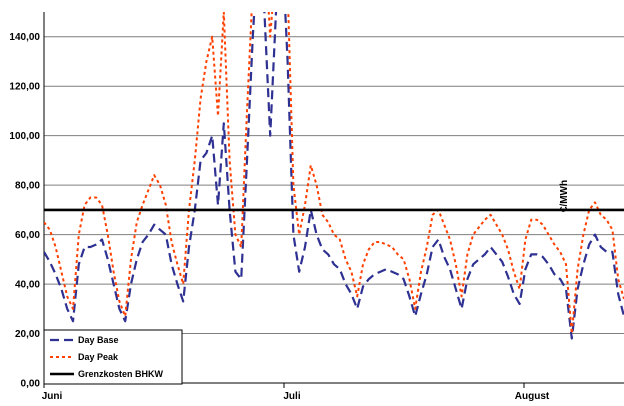  Describe the element at coordinates (31, 384) in the screenshot. I see `y-tick-label: 0,00` at that location.